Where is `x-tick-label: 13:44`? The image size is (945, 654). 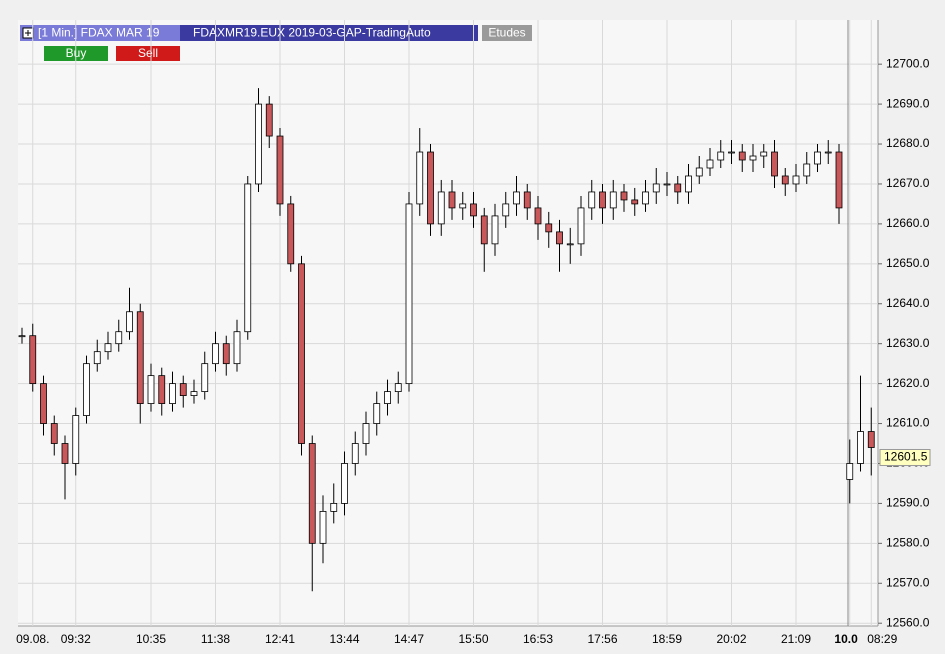
x-tick-label: 13:44 is located at coordinates (344, 639).